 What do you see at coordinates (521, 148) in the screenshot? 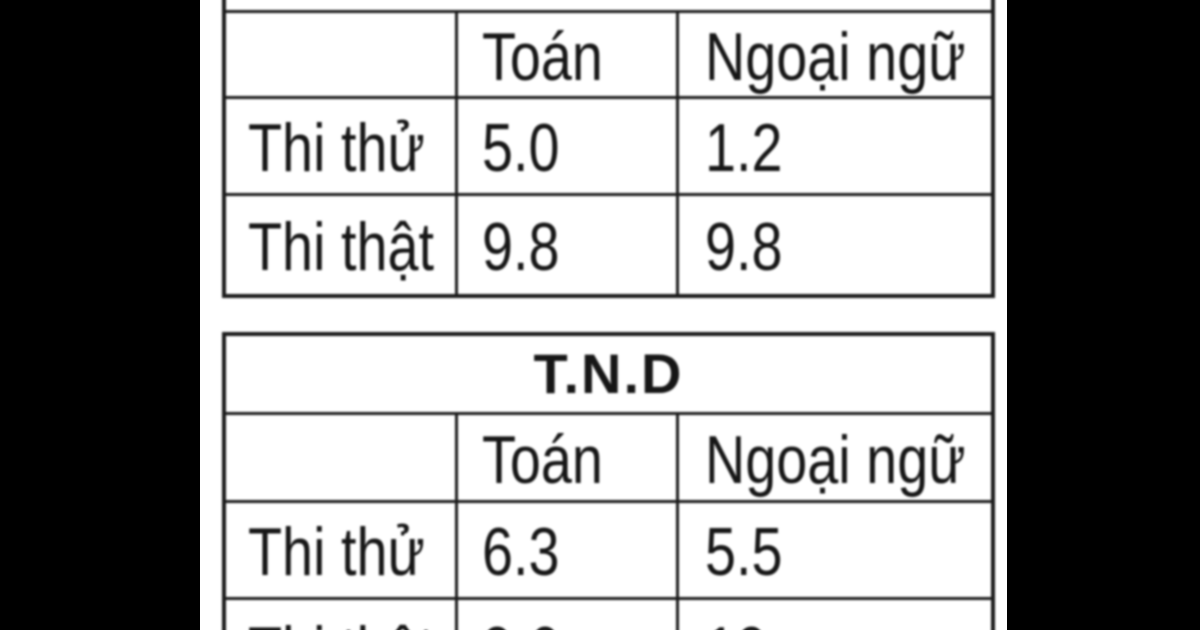
I see `score-value: 5.0` at bounding box center [521, 148].